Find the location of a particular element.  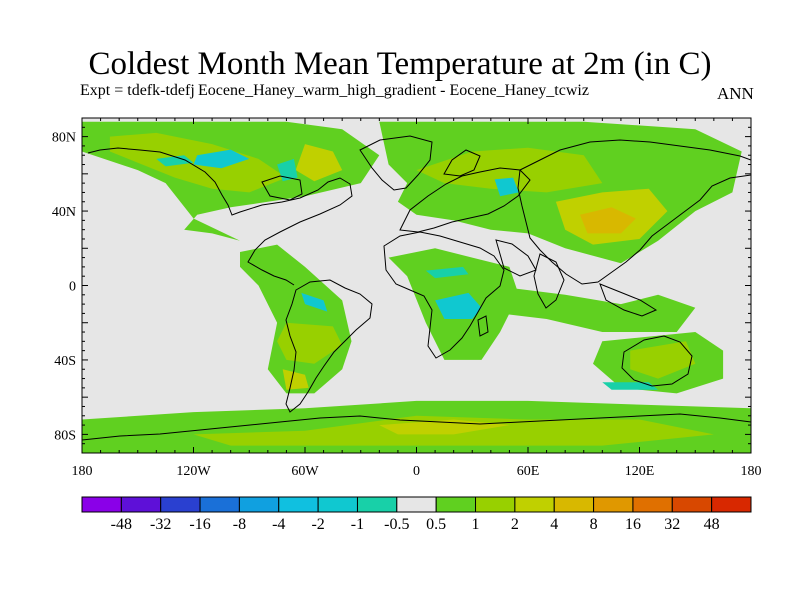

coastline-europe is located at coordinates (465, 200).